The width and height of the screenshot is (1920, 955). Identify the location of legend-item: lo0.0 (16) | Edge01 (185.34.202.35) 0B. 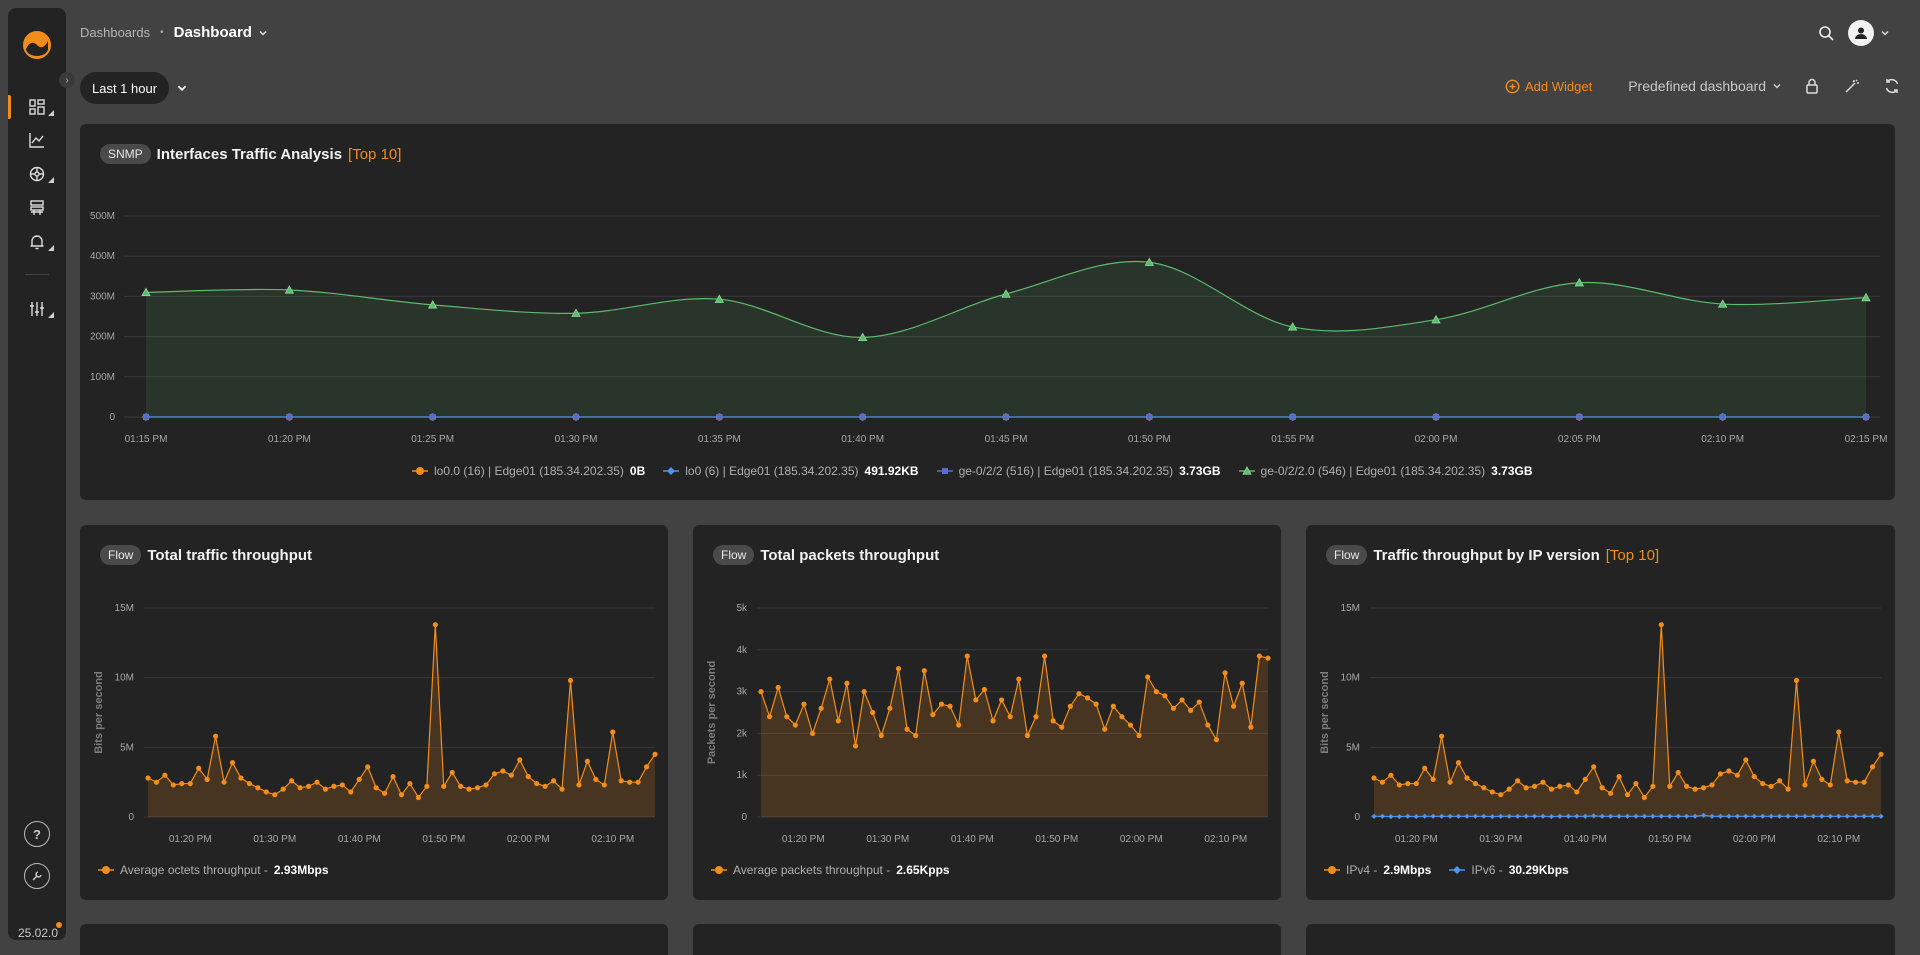
(528, 471).